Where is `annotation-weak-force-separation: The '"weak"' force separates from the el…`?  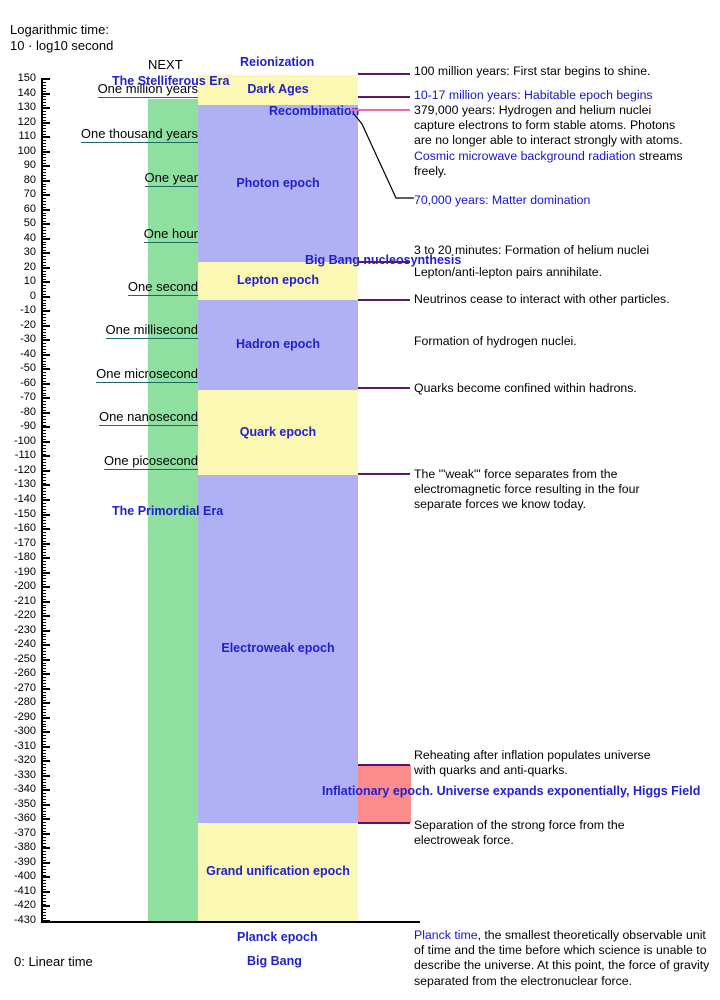 annotation-weak-force-separation: The '"weak"' force separates from the el… is located at coordinates (559, 490).